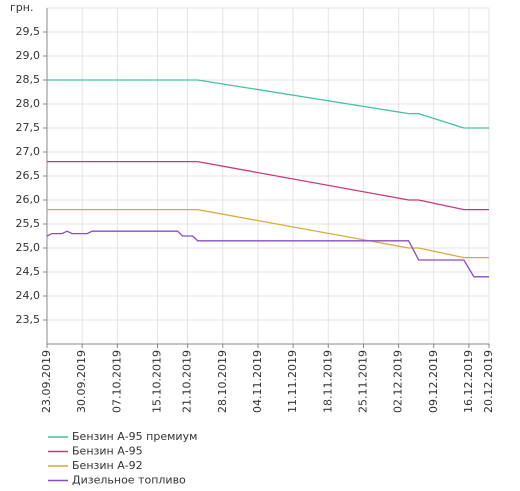  Describe the element at coordinates (28, 79) in the screenshot. I see `y-tick-label: 28,5` at that location.